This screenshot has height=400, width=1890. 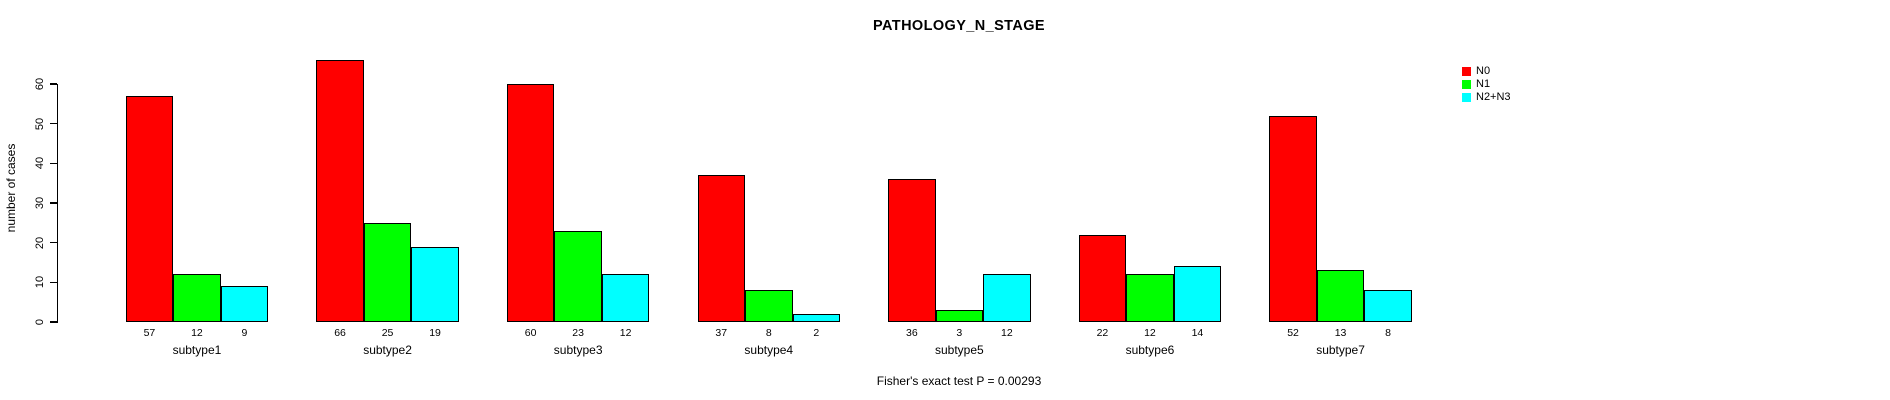 What do you see at coordinates (1340, 296) in the screenshot?
I see `bar-n1-subtype7` at bounding box center [1340, 296].